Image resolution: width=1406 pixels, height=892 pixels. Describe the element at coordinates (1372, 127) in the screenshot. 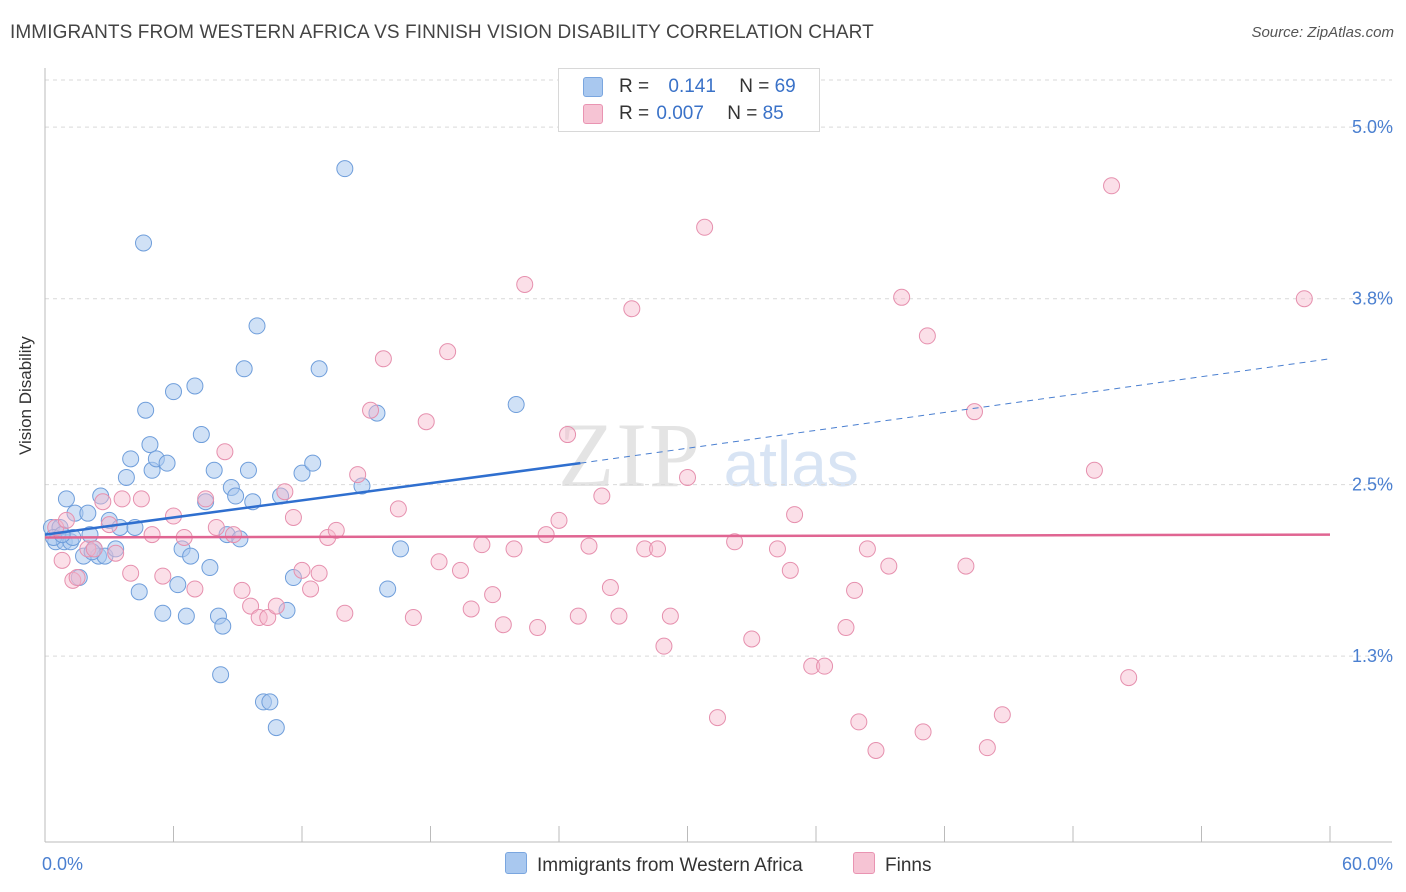

I see `y-tick-label: 5.0%` at that location.